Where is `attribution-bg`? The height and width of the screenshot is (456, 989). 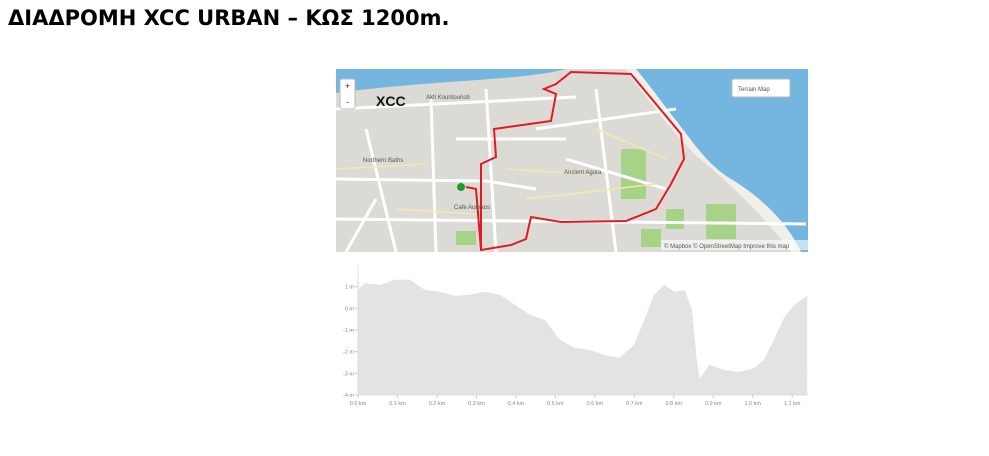
attribution-bg is located at coordinates (734, 245).